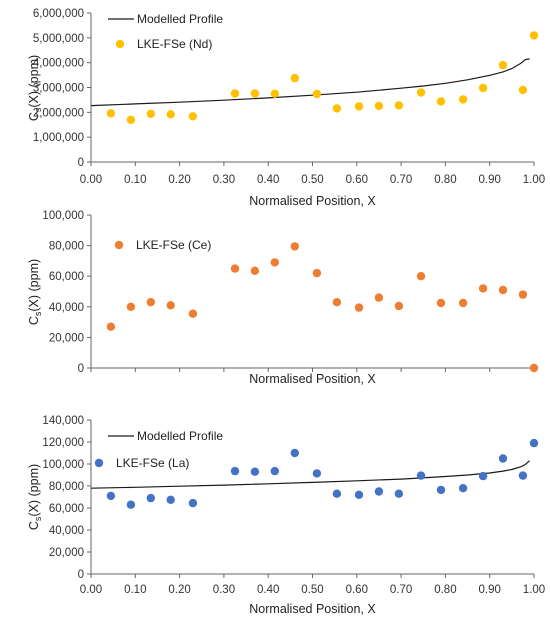  What do you see at coordinates (174, 44) in the screenshot?
I see `legend-label: LKE-FSe (Nd)` at bounding box center [174, 44].